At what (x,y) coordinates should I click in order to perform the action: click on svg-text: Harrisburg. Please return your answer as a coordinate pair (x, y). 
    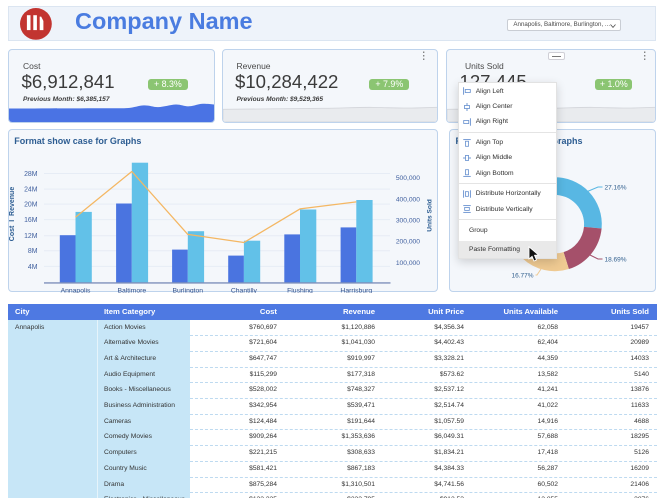
    Looking at the image, I should click on (356, 290).